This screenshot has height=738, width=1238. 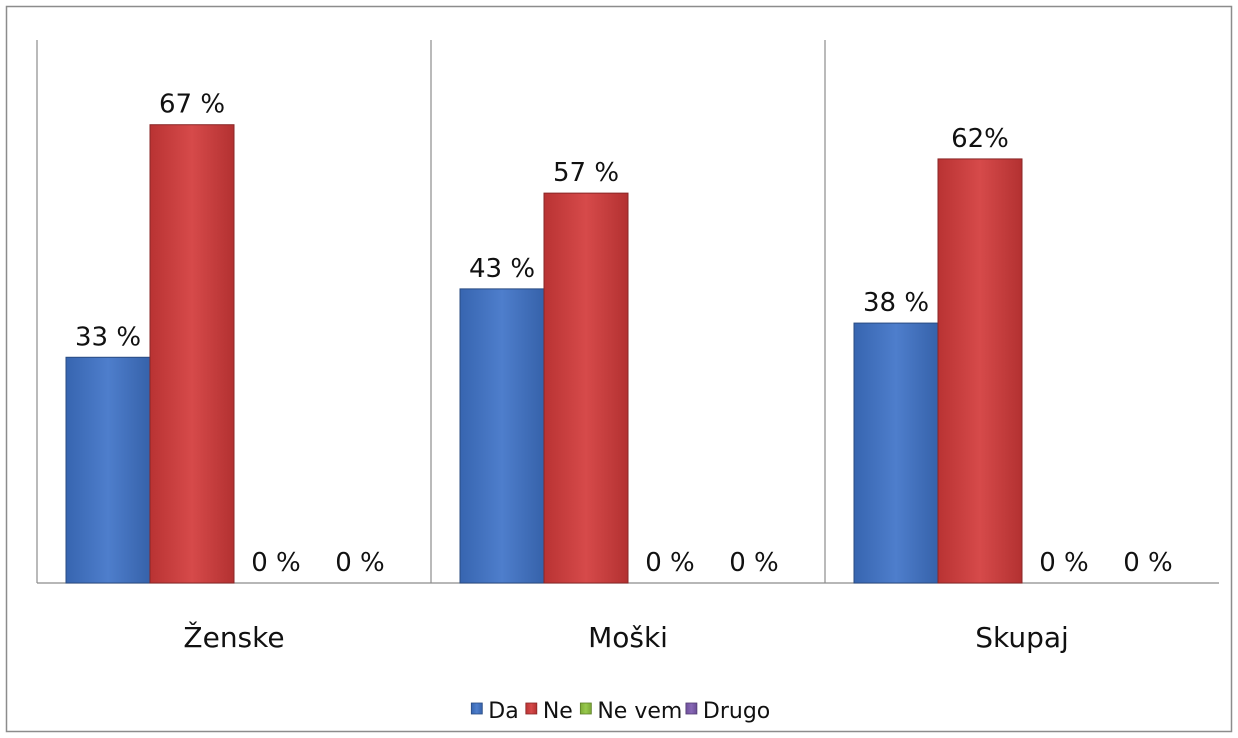 I want to click on value-label-ne-vem-zenske: 0 %, so click(x=276, y=563).